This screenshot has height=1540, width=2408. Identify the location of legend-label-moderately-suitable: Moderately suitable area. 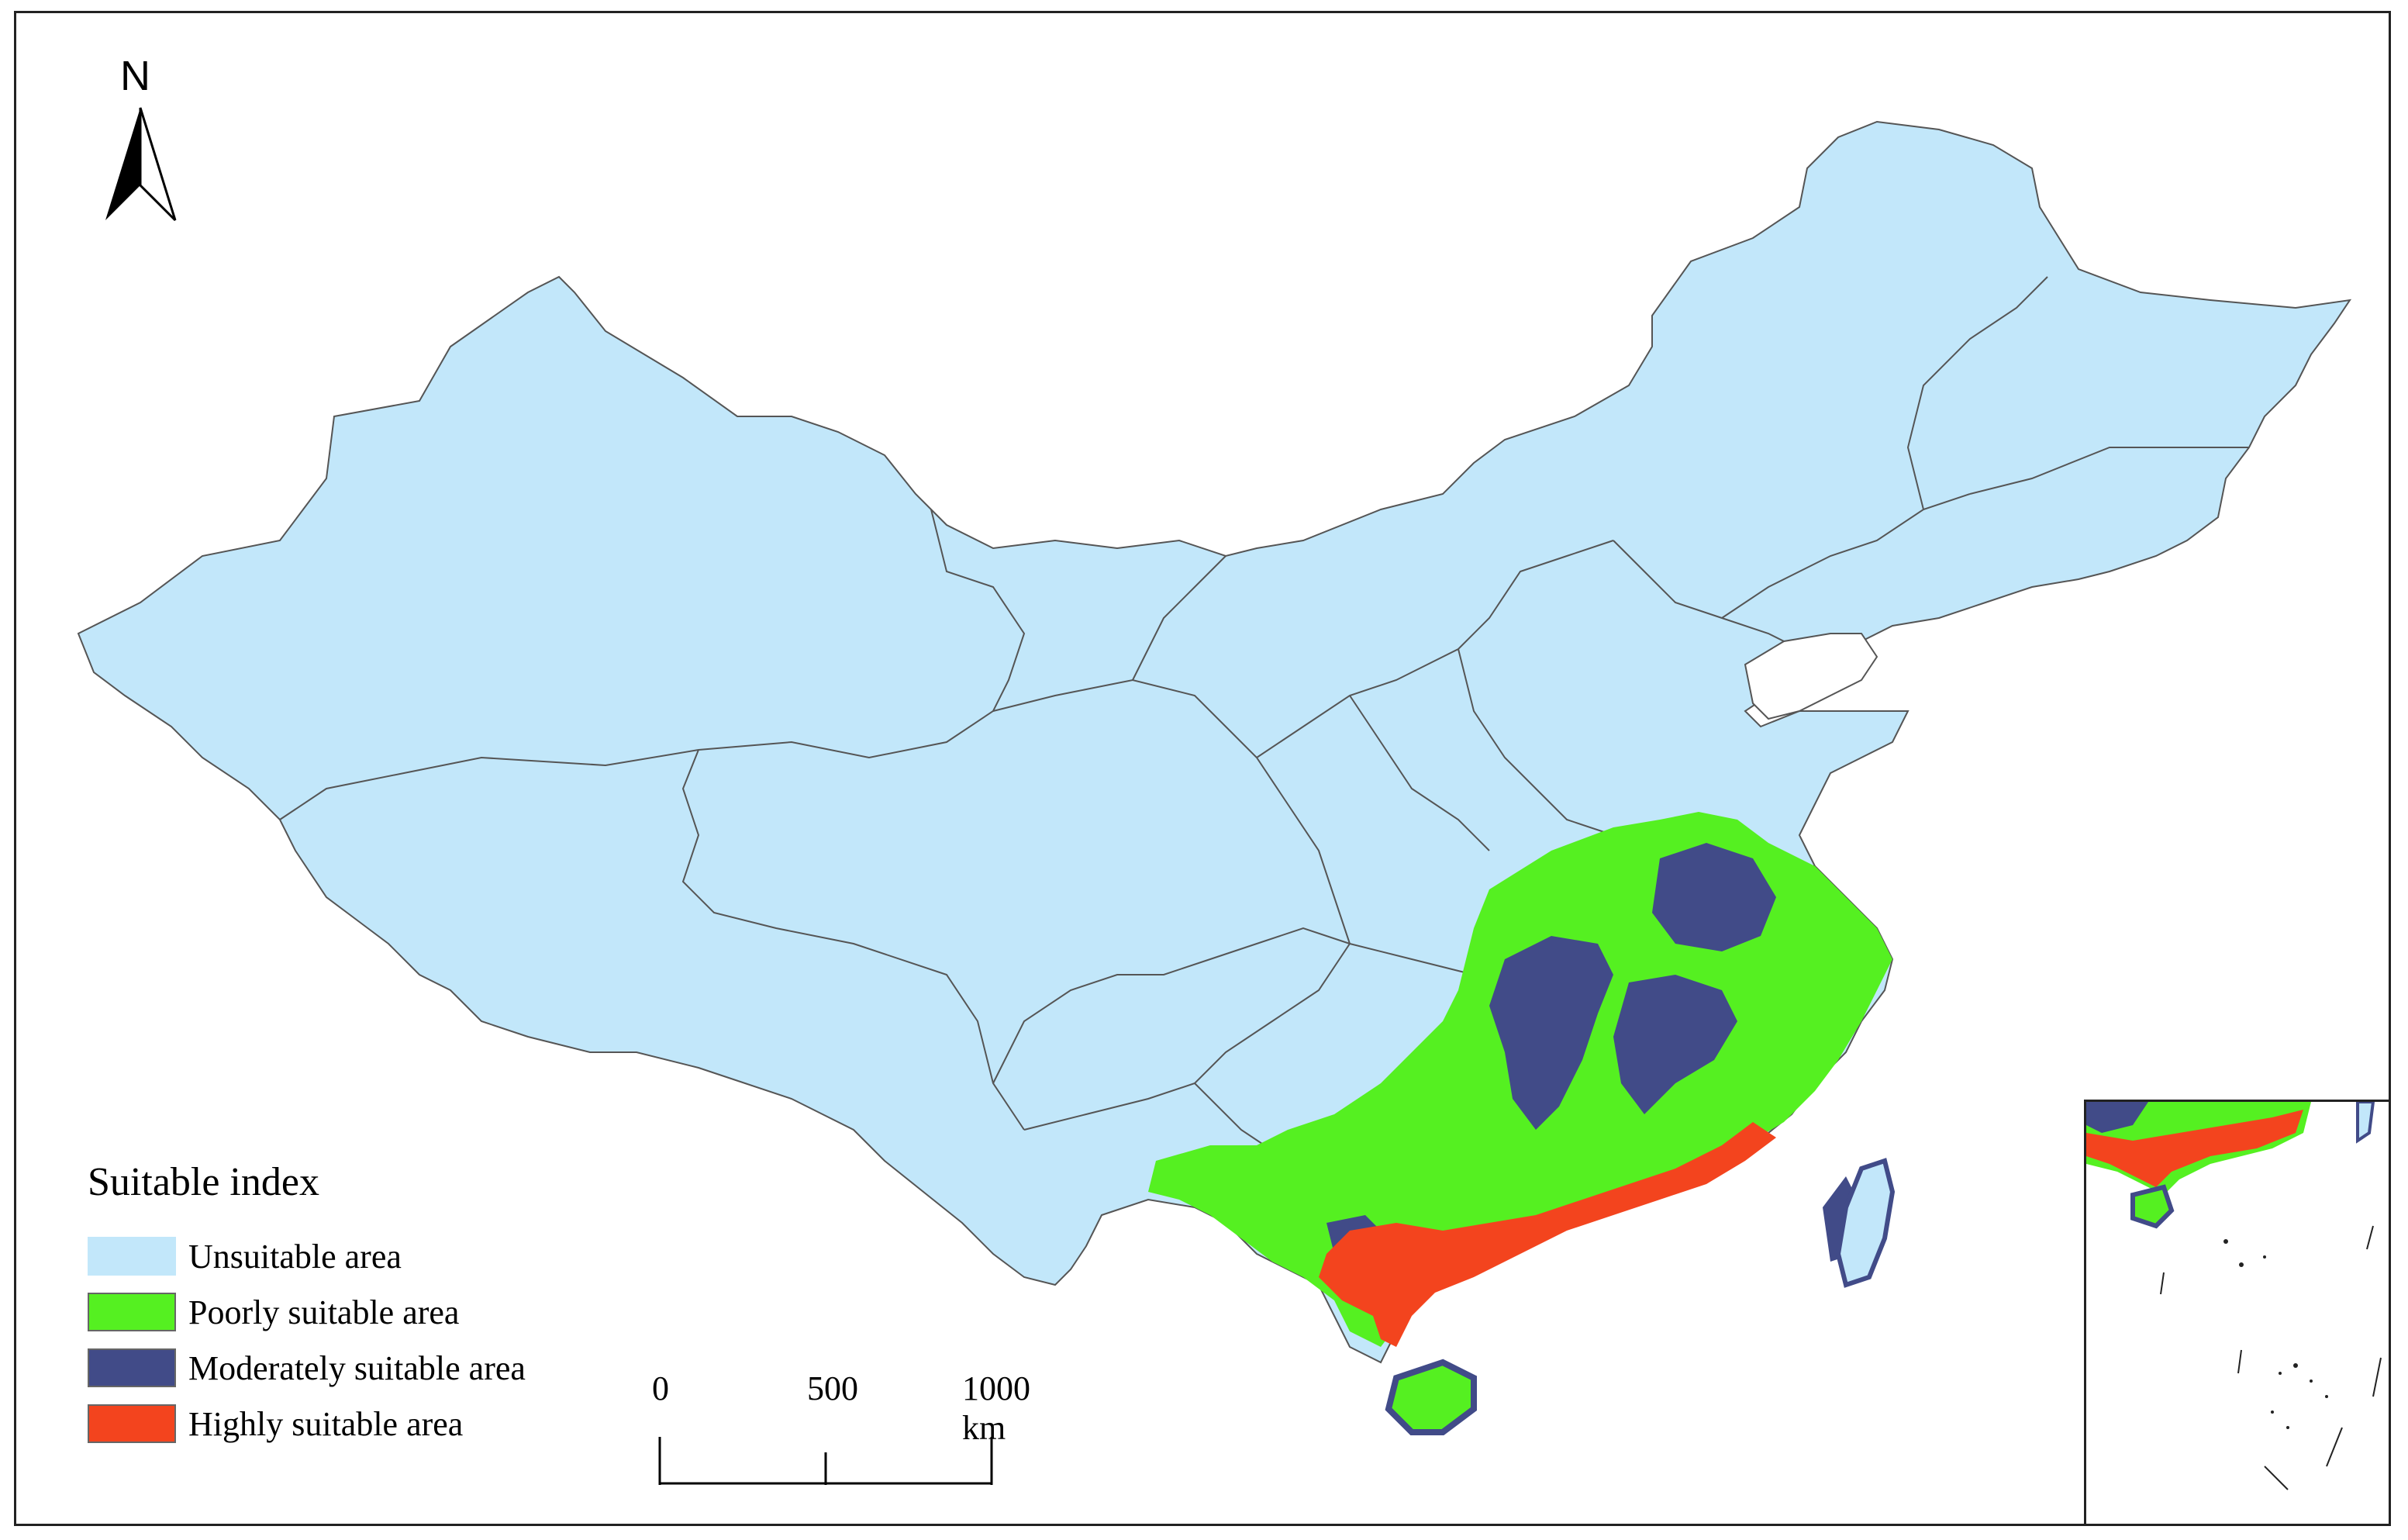
(357, 1367).